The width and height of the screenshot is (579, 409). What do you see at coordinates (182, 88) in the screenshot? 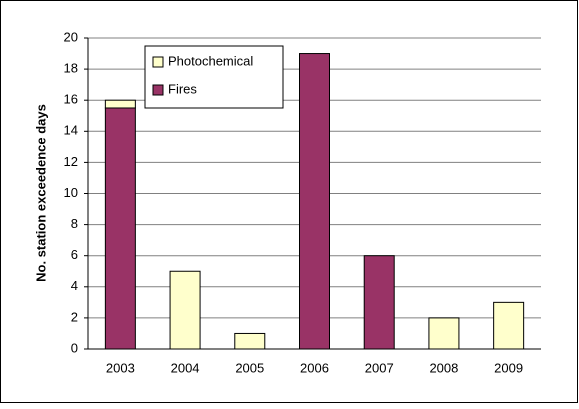
I see `legend-label: Fires` at bounding box center [182, 88].